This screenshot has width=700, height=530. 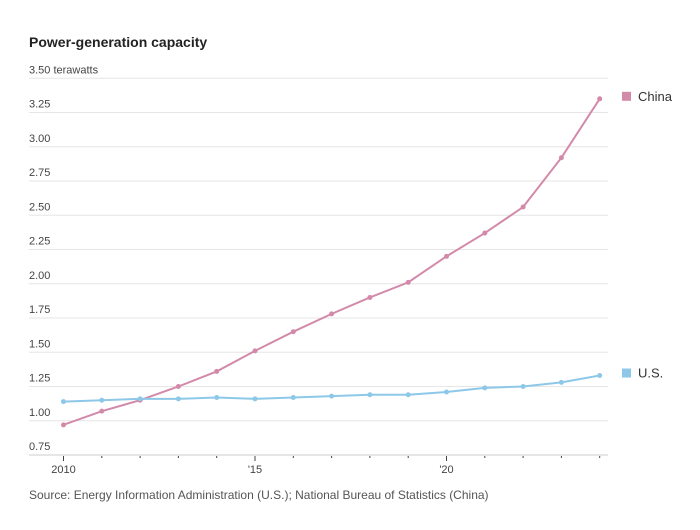 What do you see at coordinates (39, 105) in the screenshot?
I see `y-tick-label: 3.25` at bounding box center [39, 105].